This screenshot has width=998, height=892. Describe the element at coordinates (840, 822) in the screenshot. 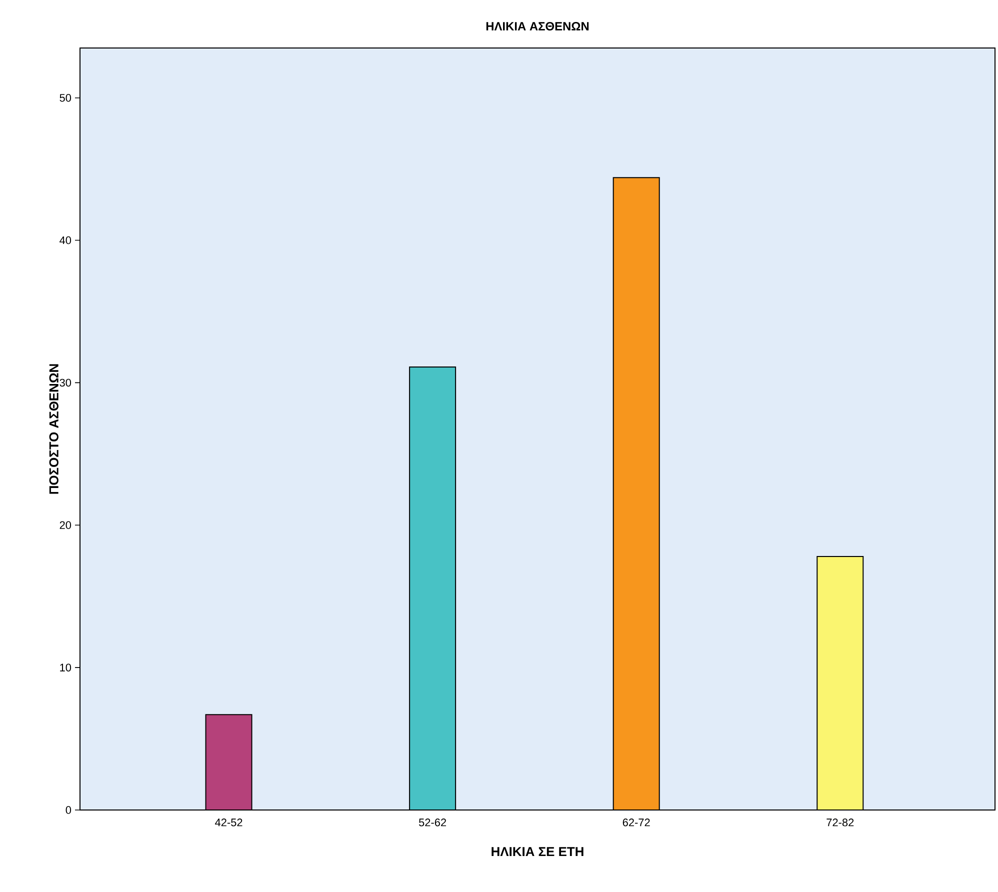

I see `x-tick-label: 72-82` at that location.